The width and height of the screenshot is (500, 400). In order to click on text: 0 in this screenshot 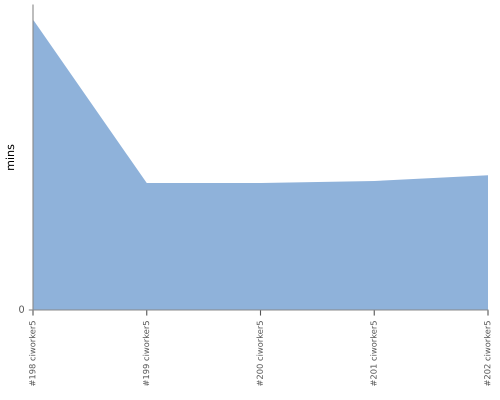, I will do `click(21, 309)`.